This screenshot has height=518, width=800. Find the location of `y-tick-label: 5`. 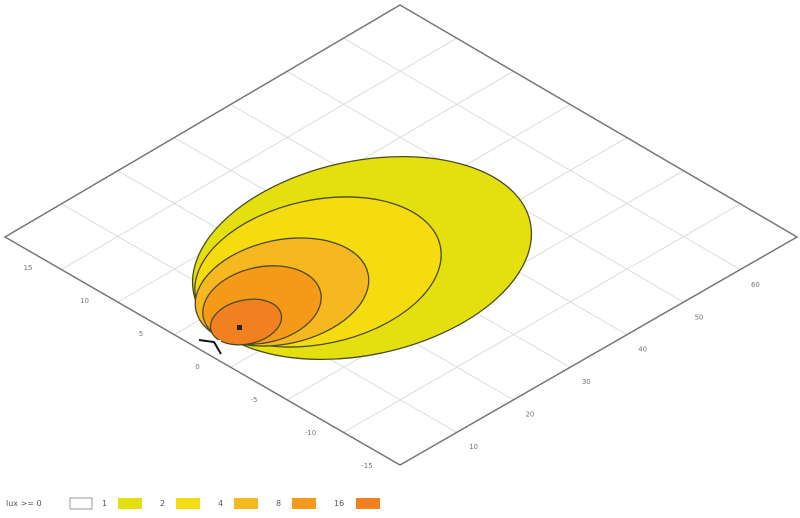

y-tick-label: 5 is located at coordinates (141, 334).